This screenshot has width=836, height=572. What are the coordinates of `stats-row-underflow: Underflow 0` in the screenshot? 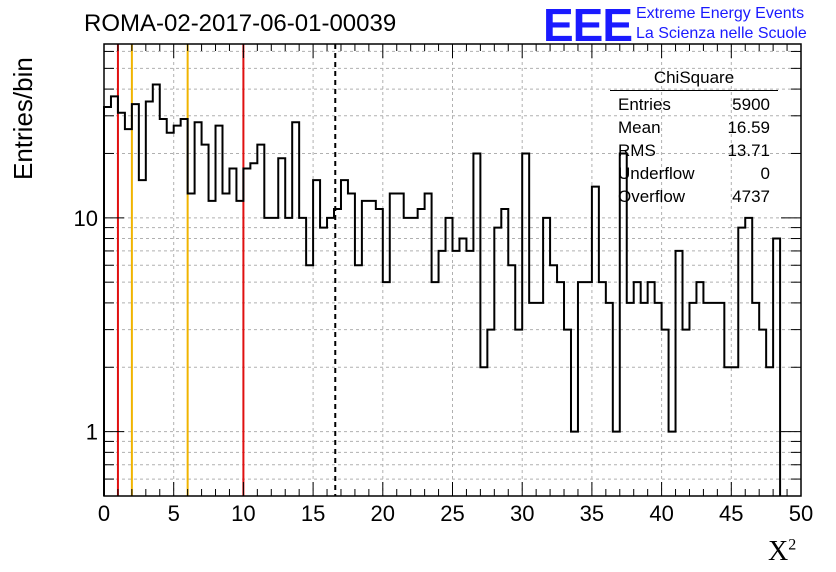 It's located at (694, 173).